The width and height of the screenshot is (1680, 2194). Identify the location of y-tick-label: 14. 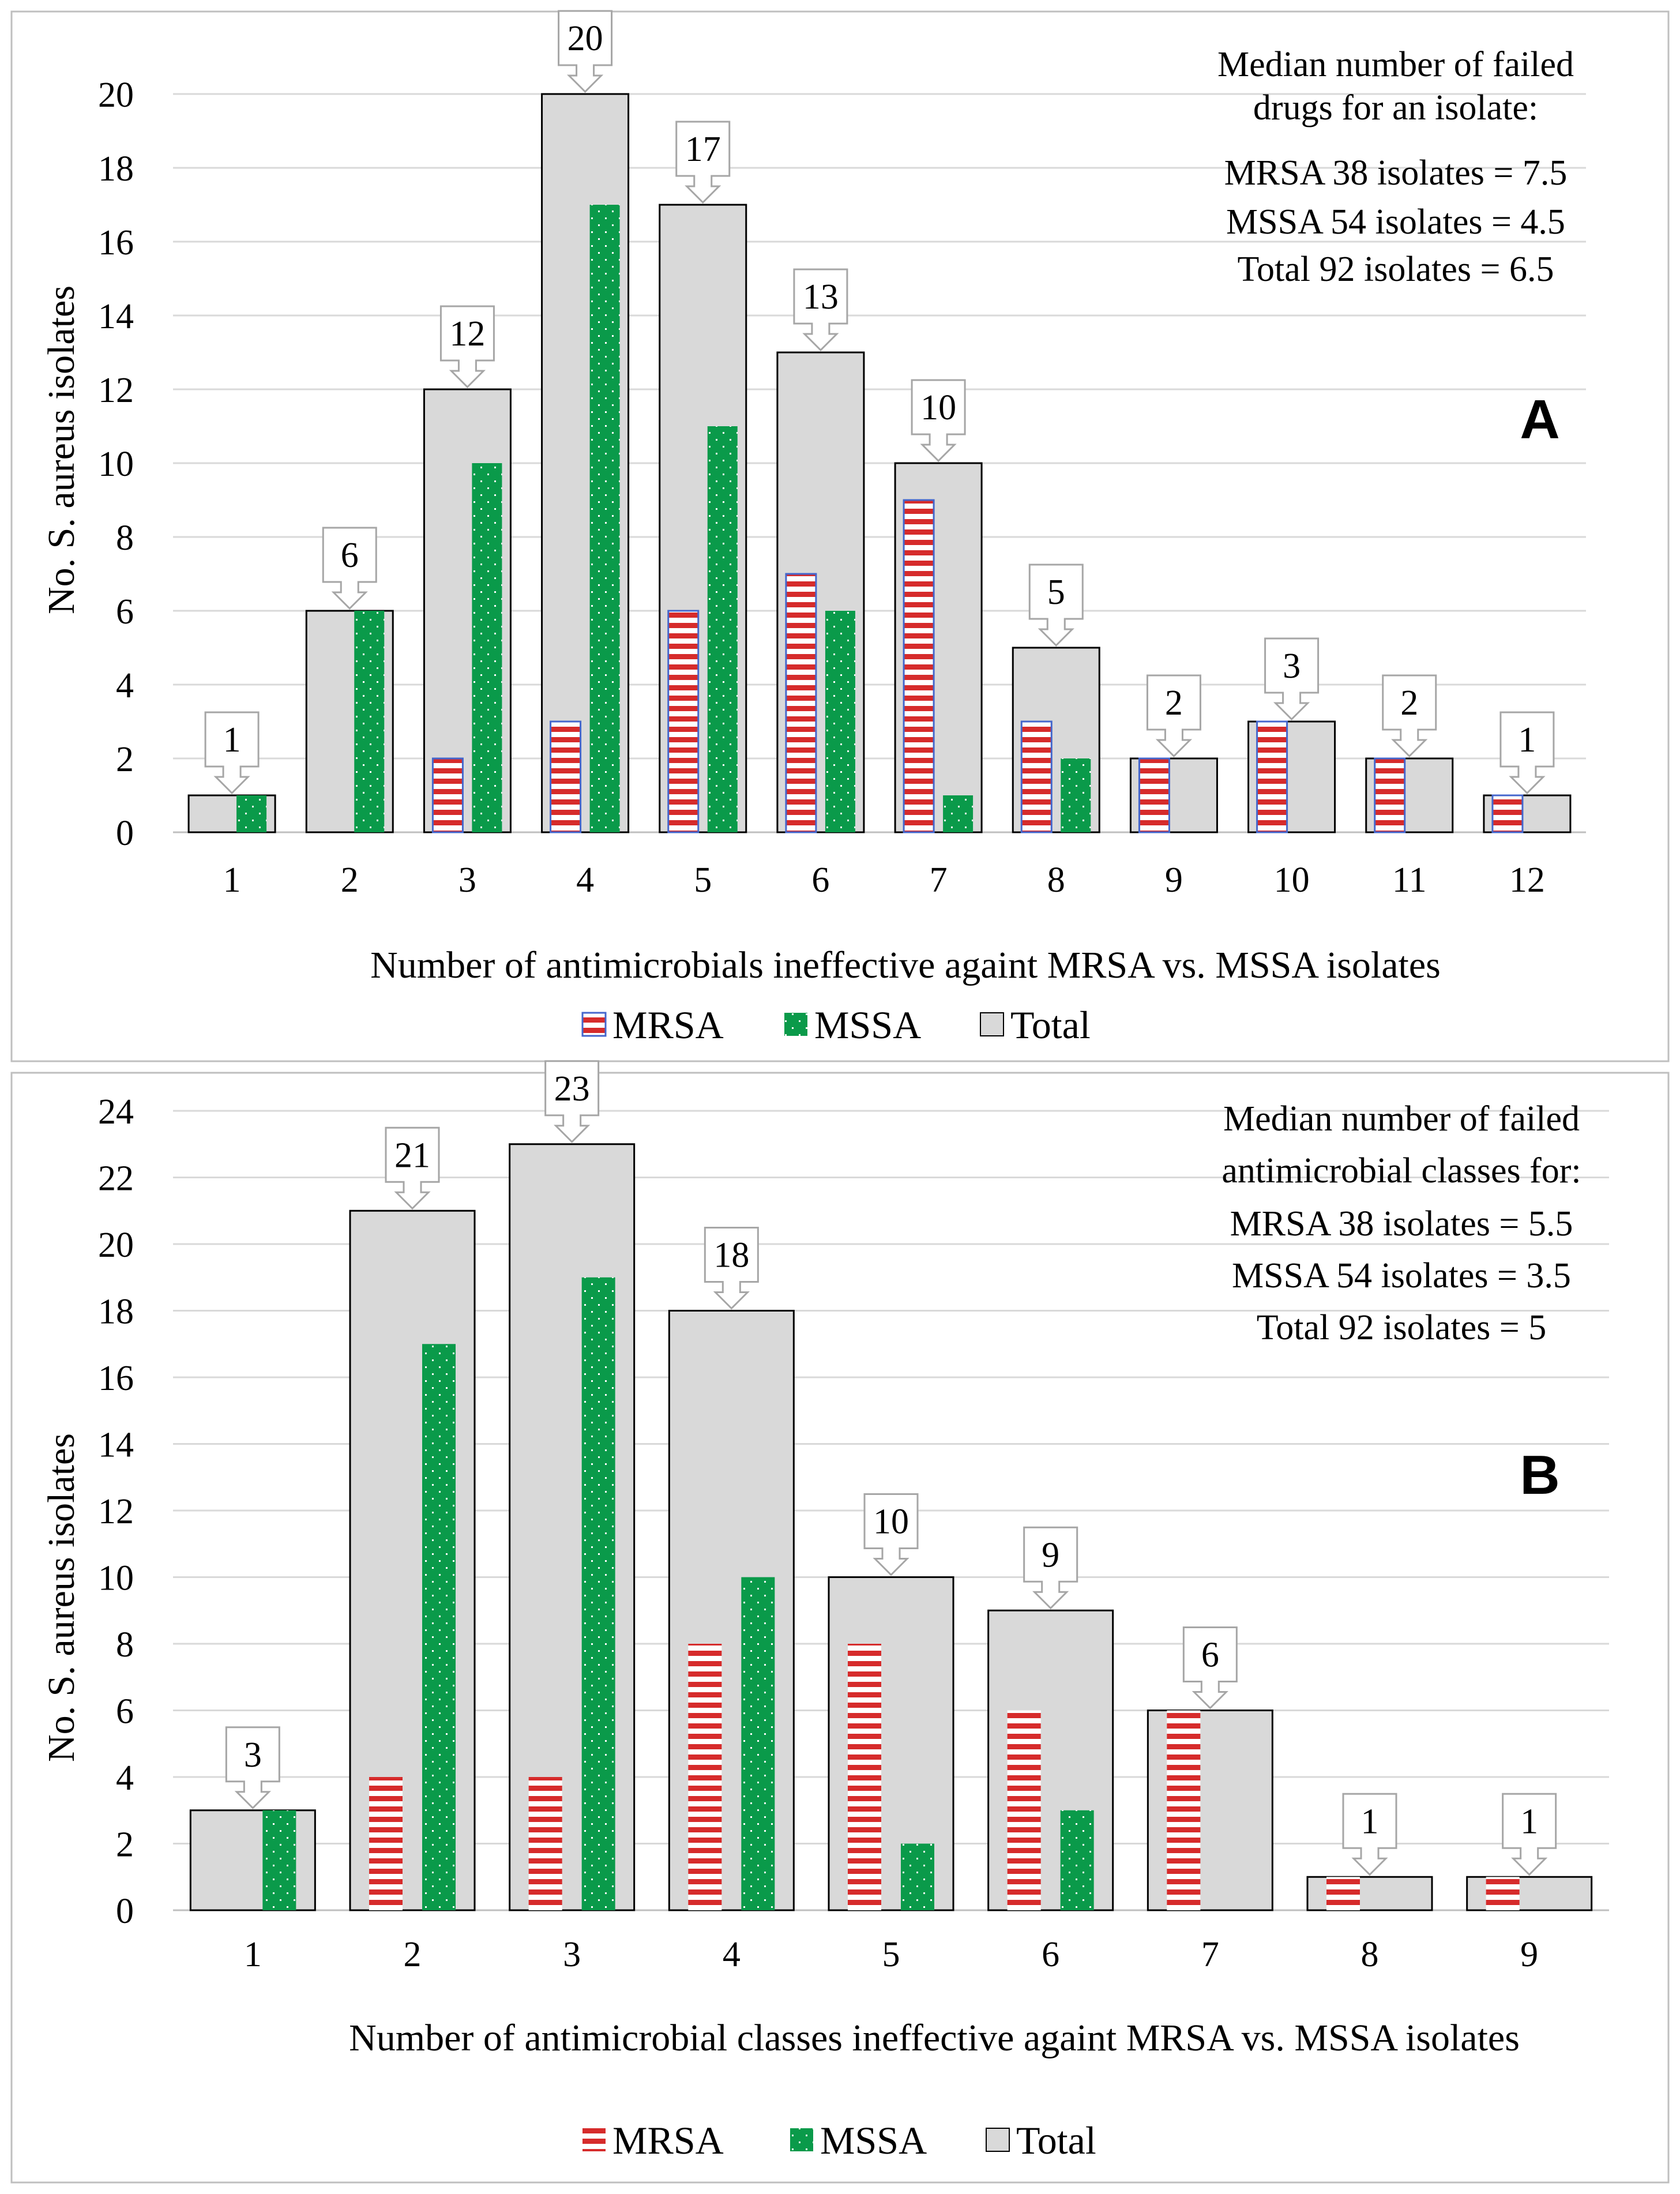
(116, 1445).